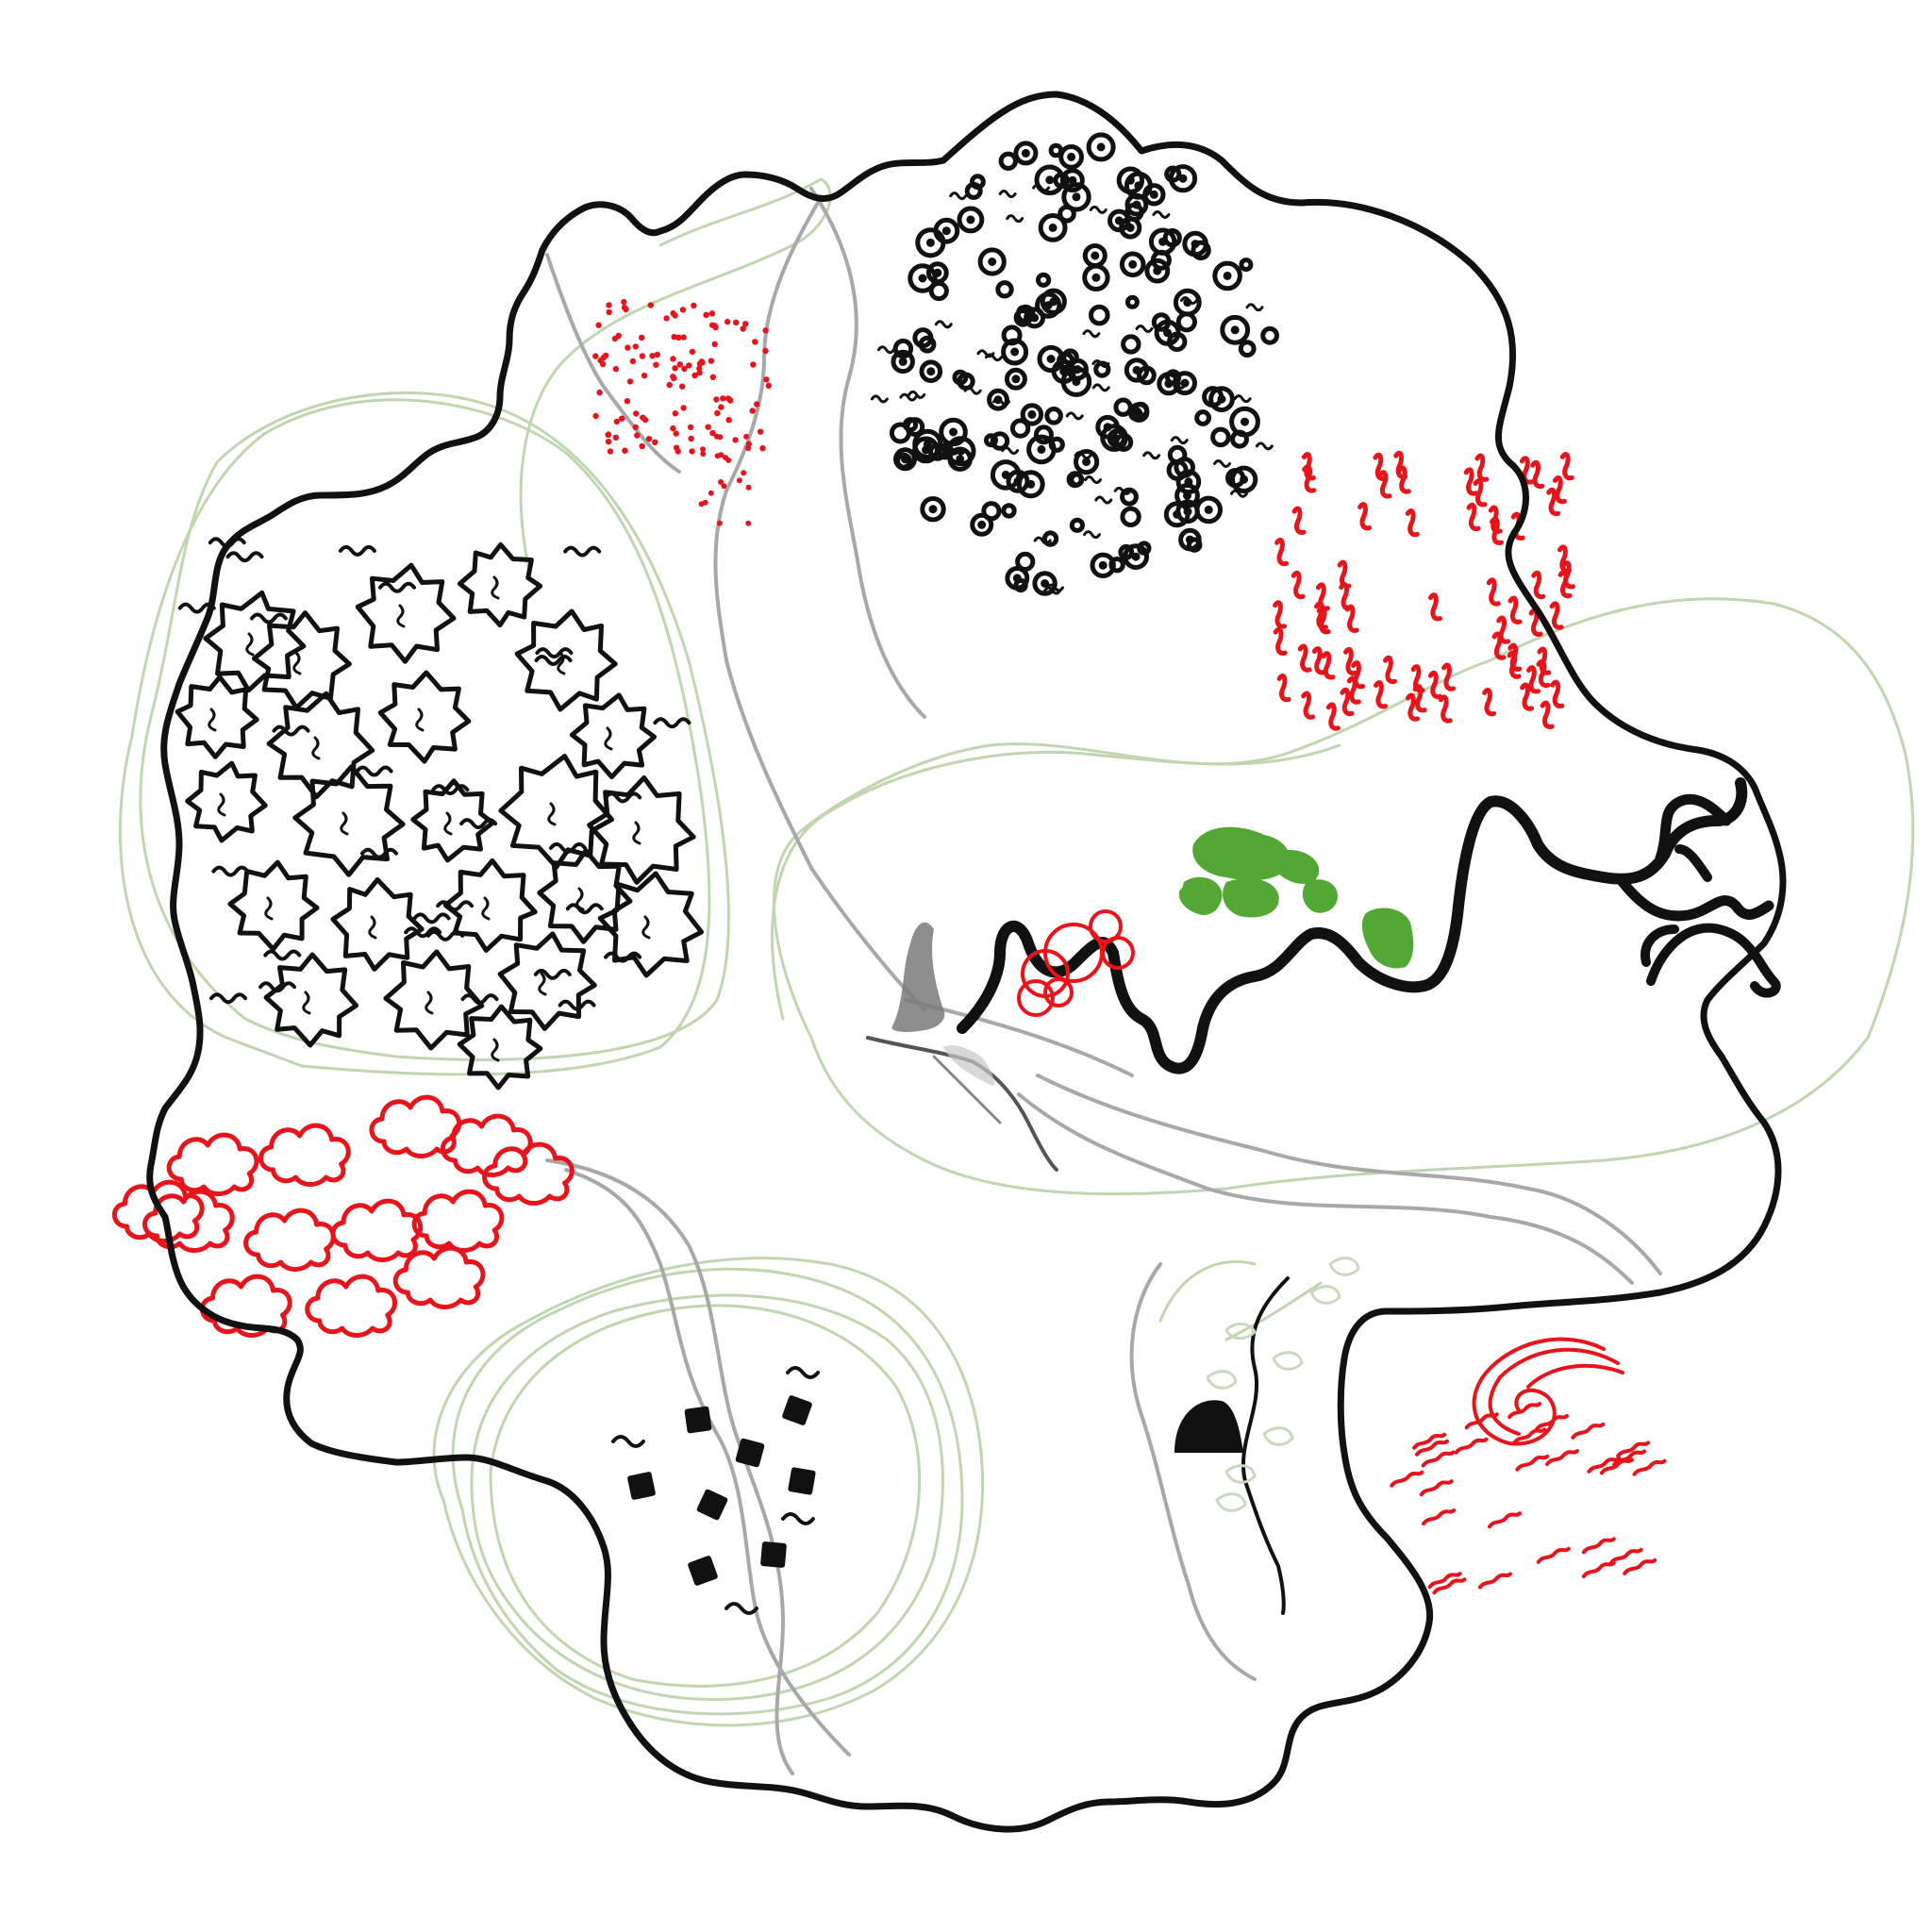 The image size is (1932, 1932). What do you see at coordinates (962, 1104) in the screenshot?
I see `mountain-ridge` at bounding box center [962, 1104].